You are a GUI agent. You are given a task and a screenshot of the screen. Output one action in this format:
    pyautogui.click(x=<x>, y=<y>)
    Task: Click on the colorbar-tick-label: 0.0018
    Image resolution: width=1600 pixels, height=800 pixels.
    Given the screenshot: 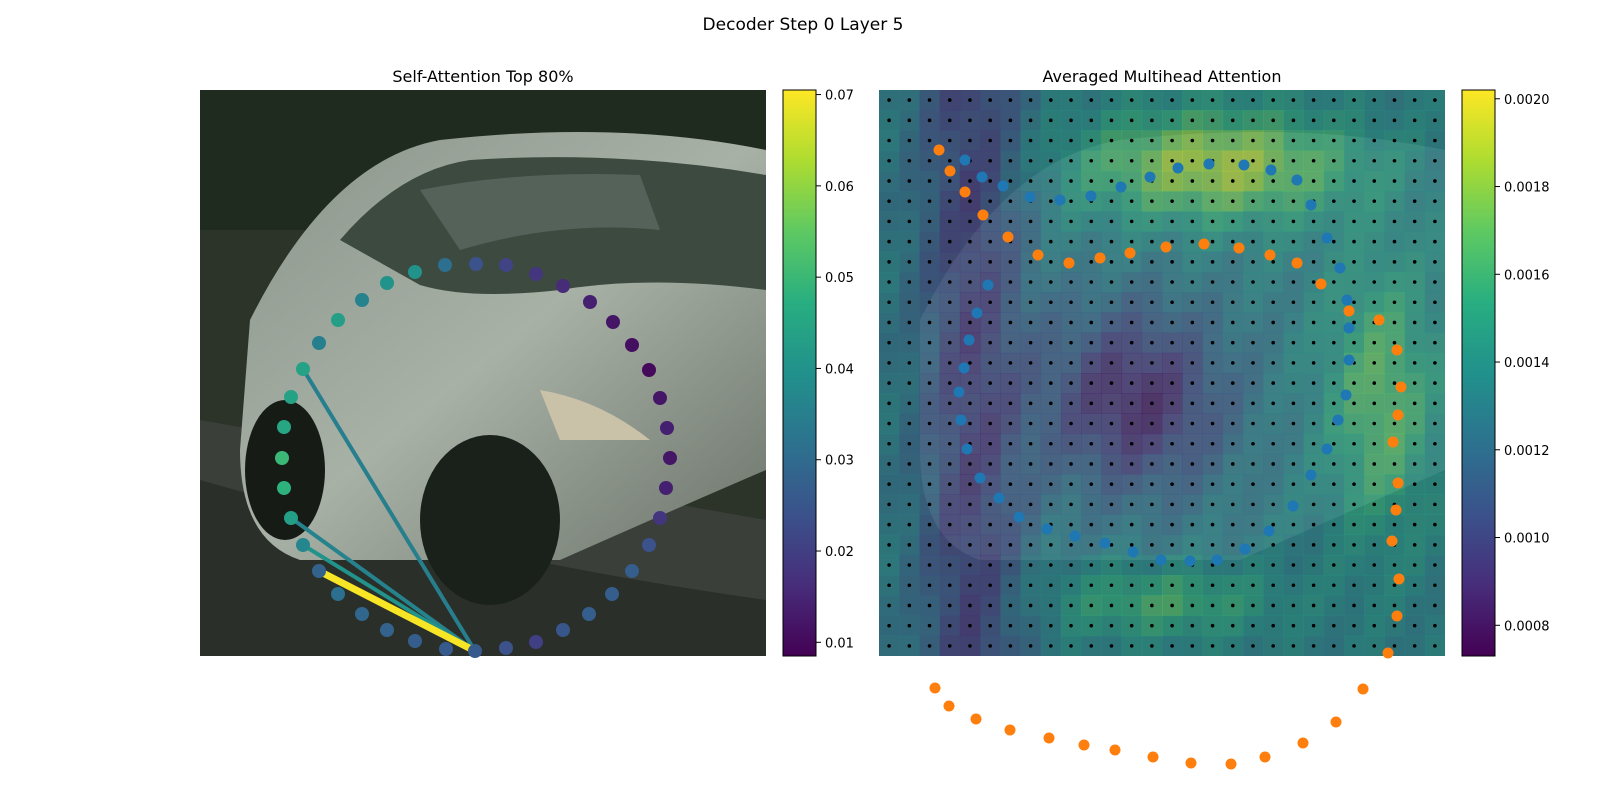 What is the action you would take?
    pyautogui.click(x=1527, y=188)
    